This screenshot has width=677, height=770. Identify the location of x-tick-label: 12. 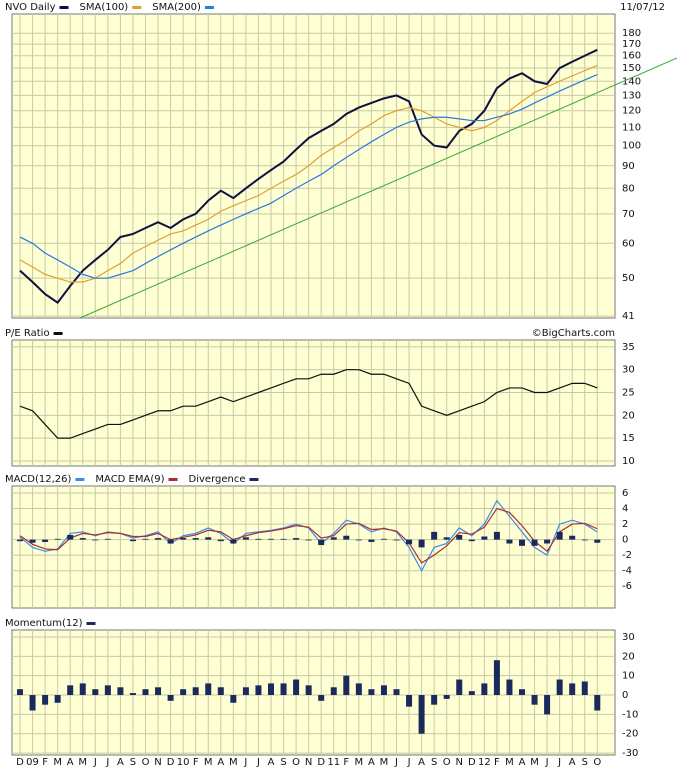
(484, 762).